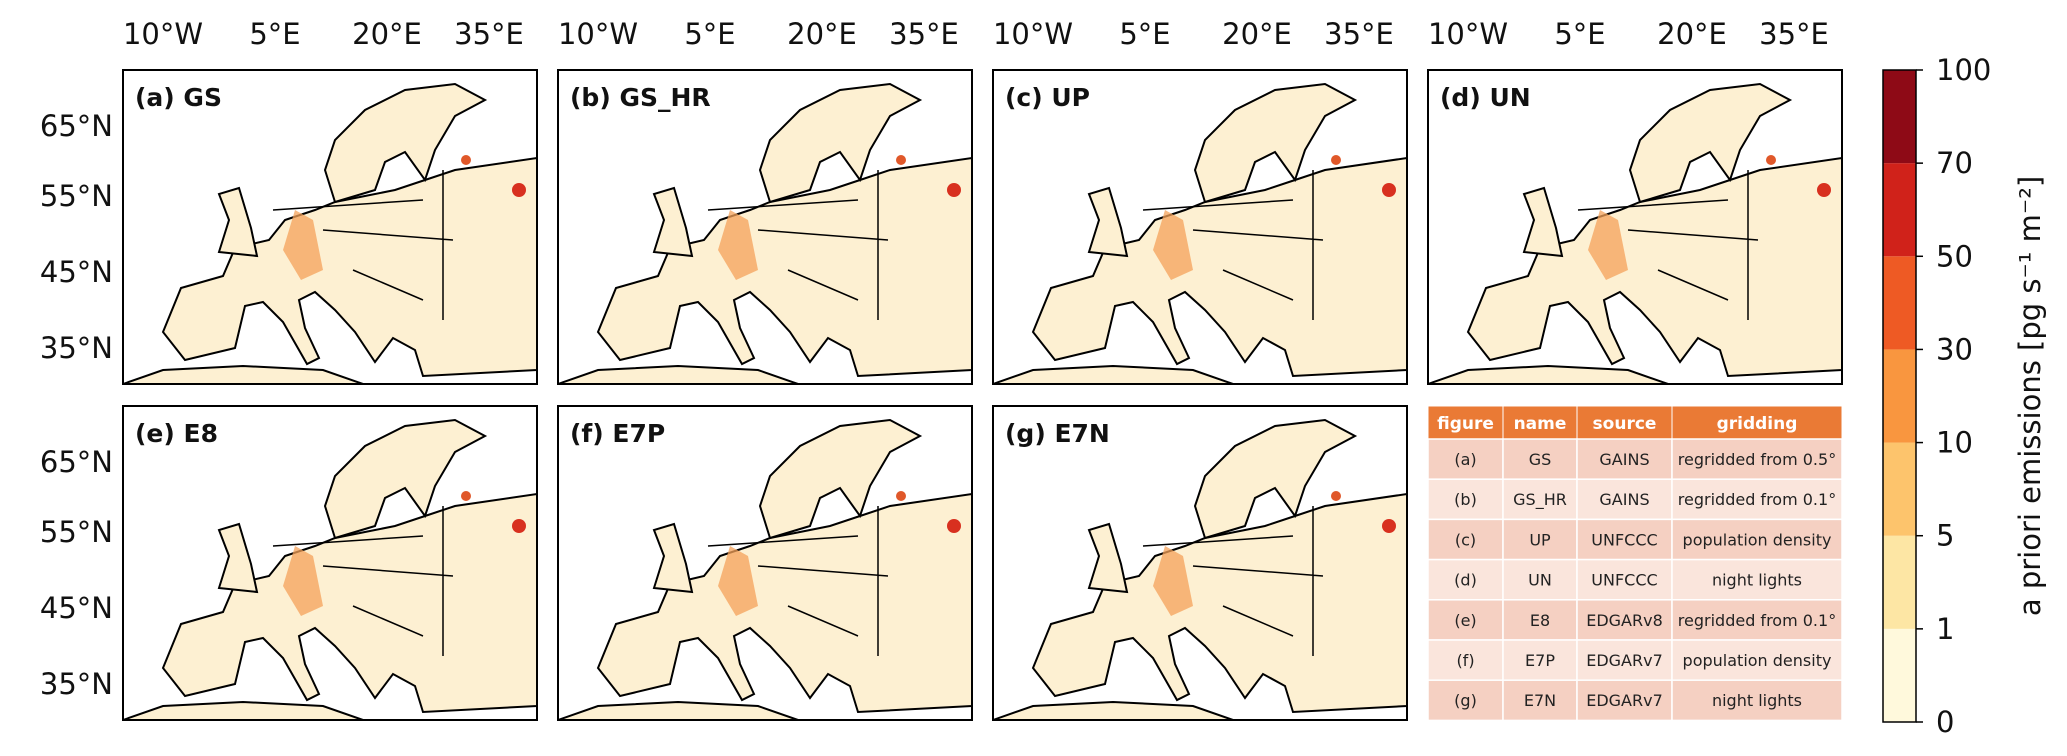 The image size is (2067, 756). I want to click on table-text: EDGARv8, so click(1624, 620).